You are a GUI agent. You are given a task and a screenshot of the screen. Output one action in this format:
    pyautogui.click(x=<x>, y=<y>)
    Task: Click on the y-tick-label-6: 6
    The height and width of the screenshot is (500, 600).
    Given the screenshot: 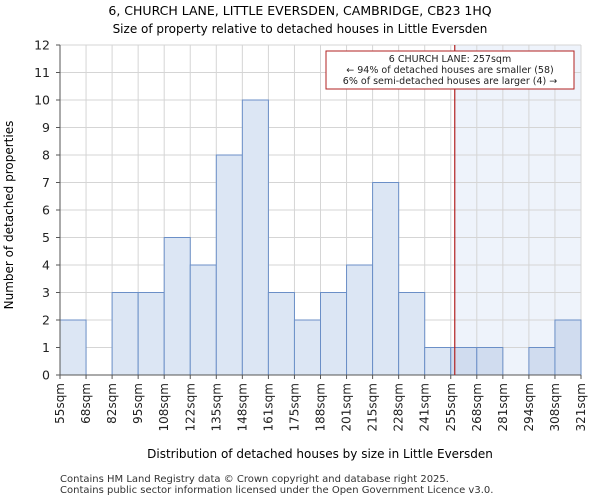 What is the action you would take?
    pyautogui.click(x=46, y=210)
    